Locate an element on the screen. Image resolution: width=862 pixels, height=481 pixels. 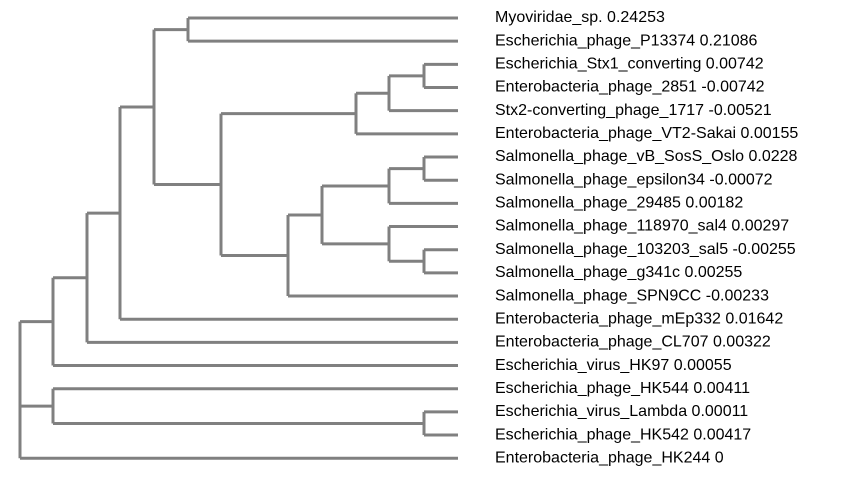
leaf-label: Escherichia_phage_P13374 0.21086 is located at coordinates (626, 40).